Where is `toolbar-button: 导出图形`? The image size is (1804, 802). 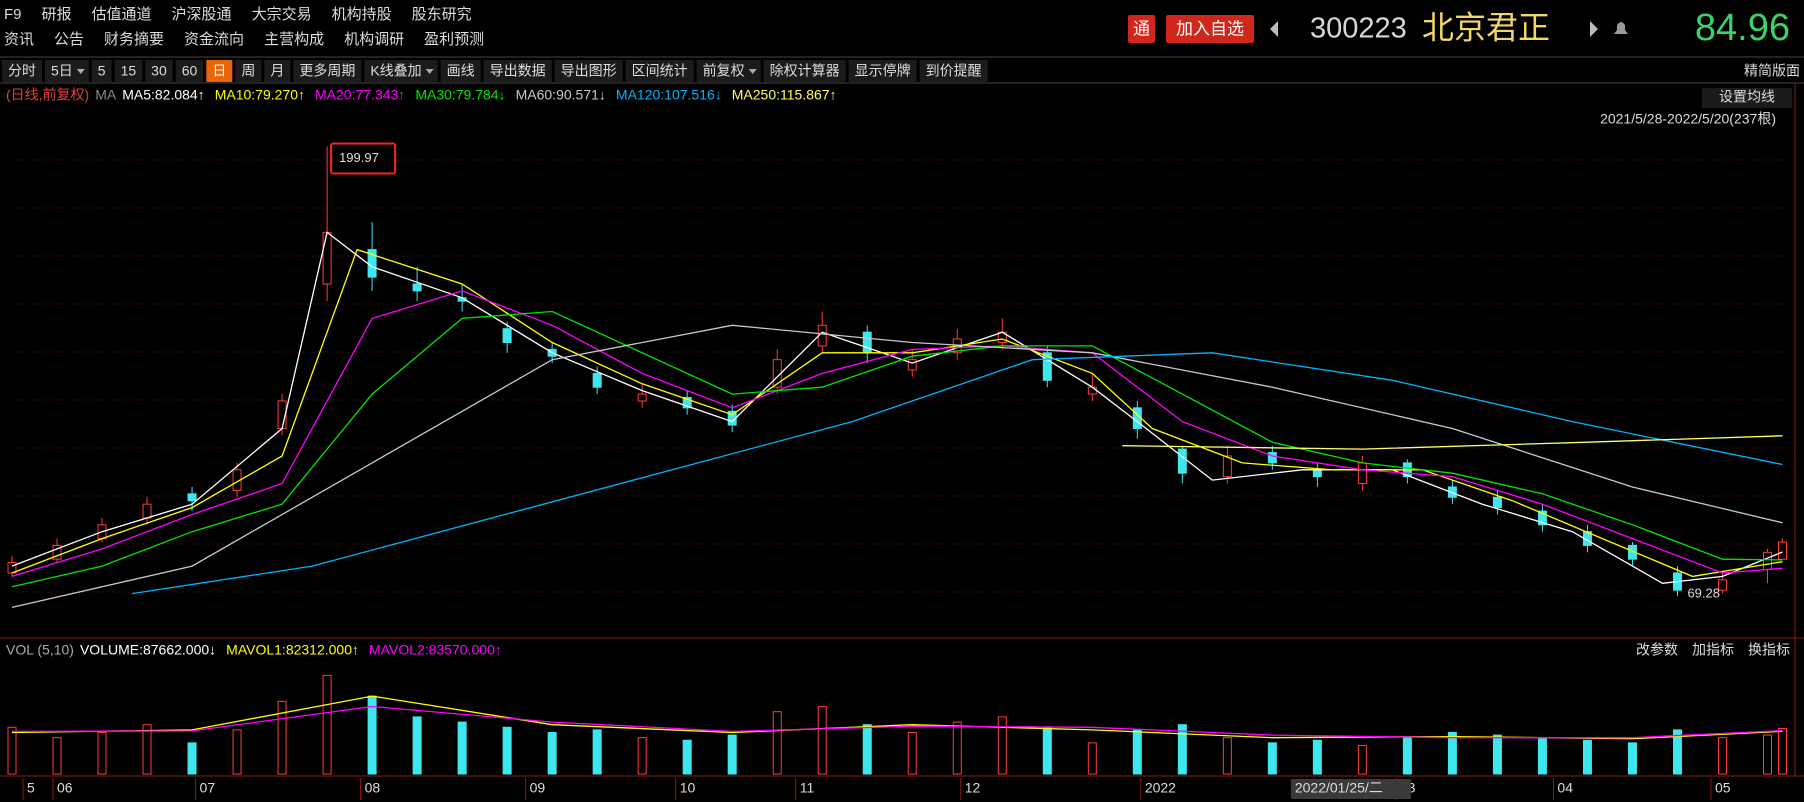
toolbar-button: 导出图形 is located at coordinates (589, 71).